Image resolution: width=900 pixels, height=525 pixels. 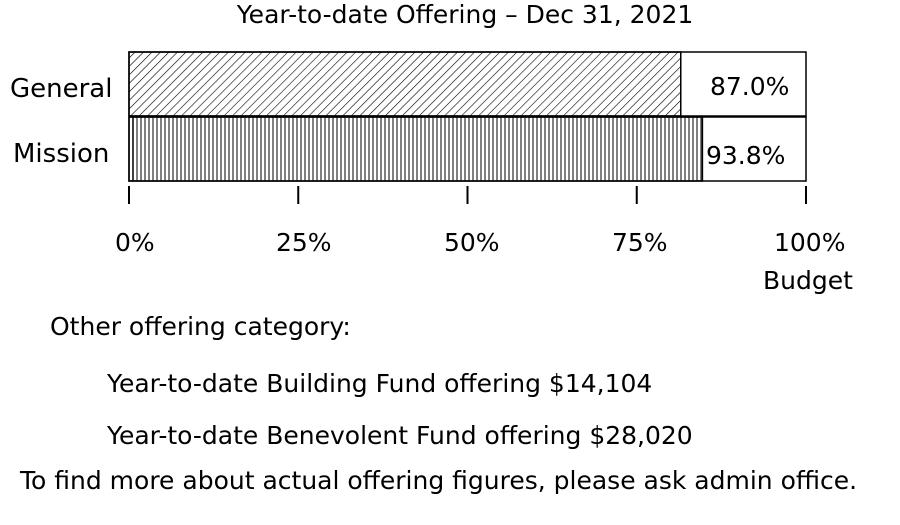 I want to click on x-axis, so click(x=467, y=195).